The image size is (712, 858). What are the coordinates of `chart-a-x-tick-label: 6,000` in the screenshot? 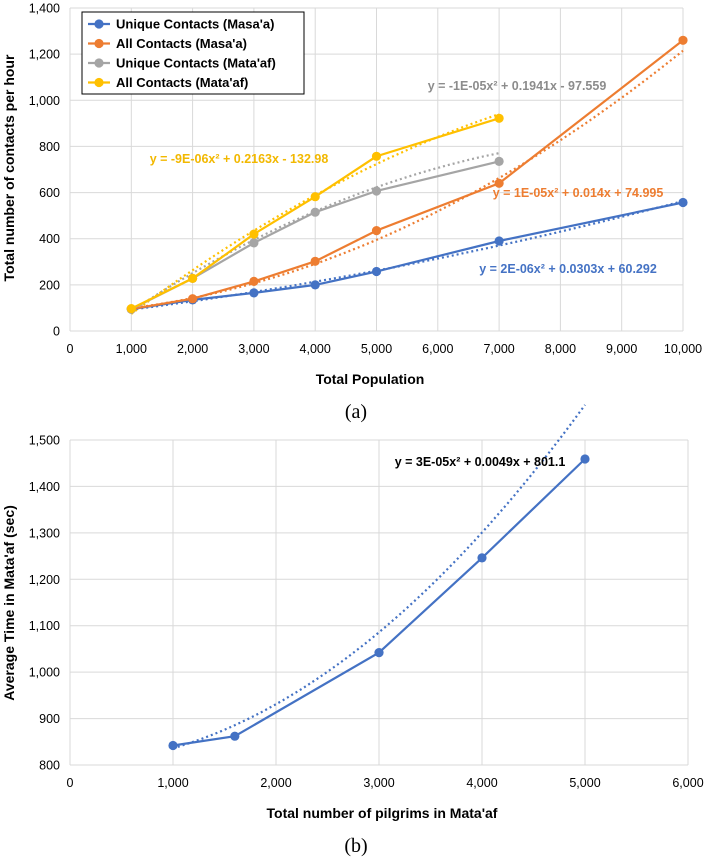 It's located at (437, 349).